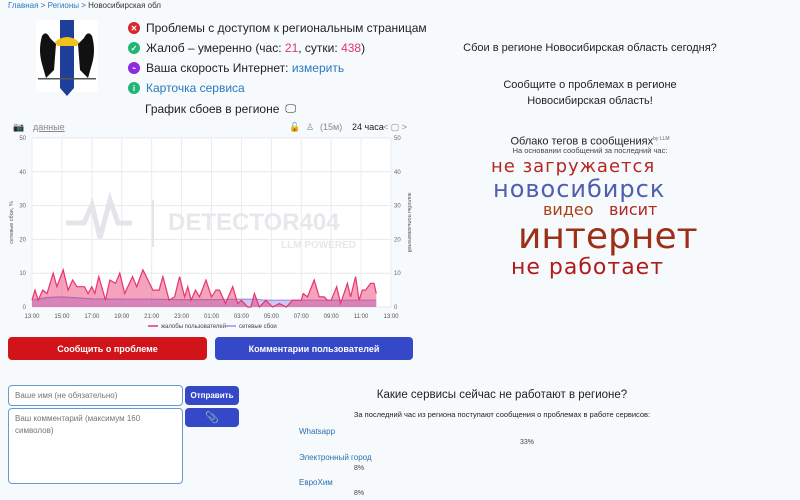 The image size is (800, 500). I want to click on check-icon: ✓, so click(134, 48).